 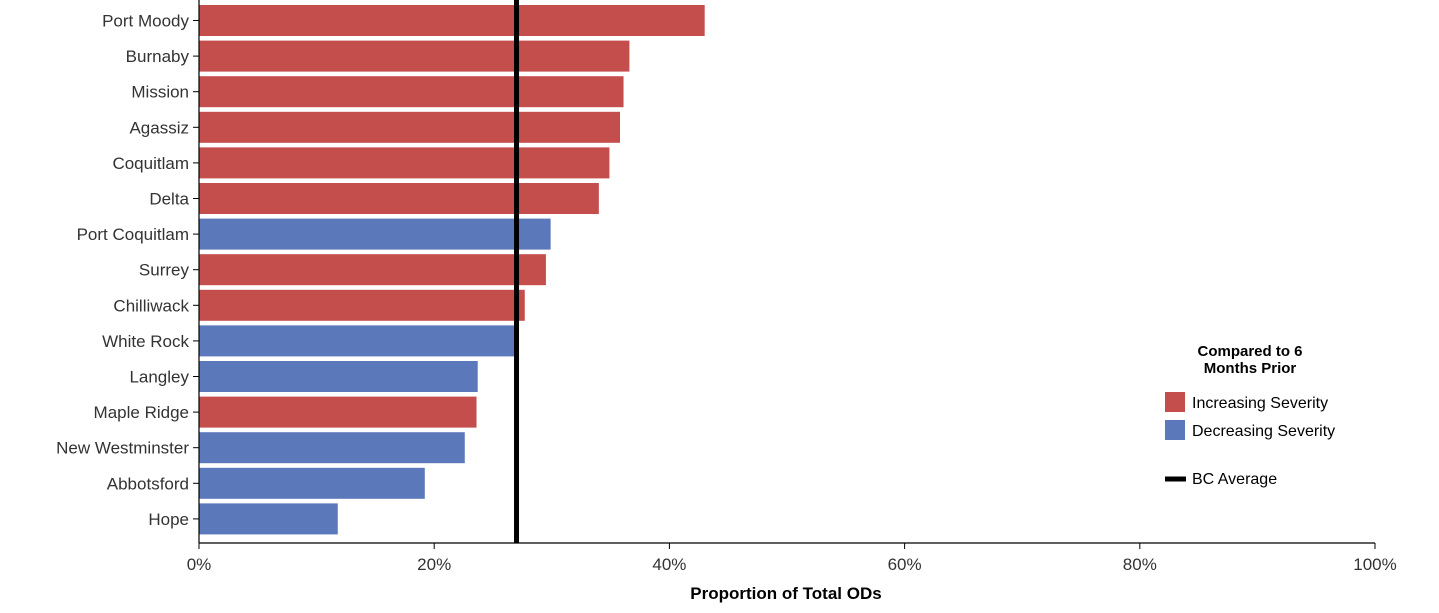 I want to click on bar-abbotsford, so click(x=312, y=483).